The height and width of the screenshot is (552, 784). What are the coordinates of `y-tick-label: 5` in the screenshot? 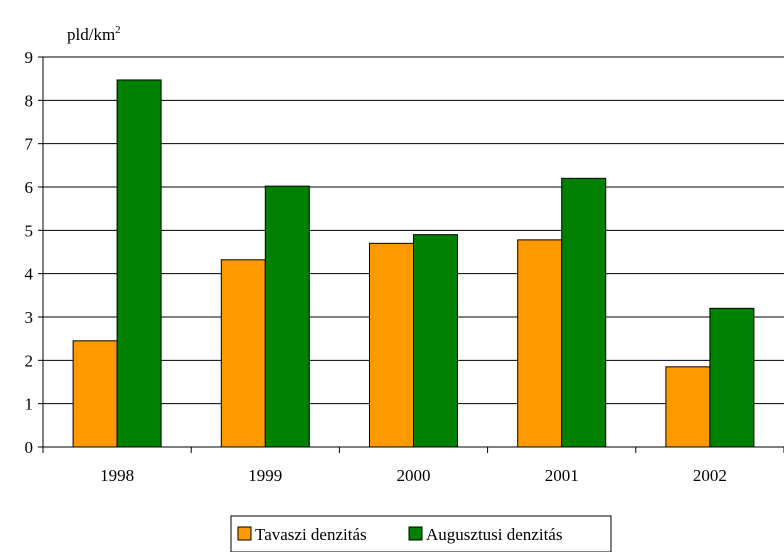 It's located at (29, 230).